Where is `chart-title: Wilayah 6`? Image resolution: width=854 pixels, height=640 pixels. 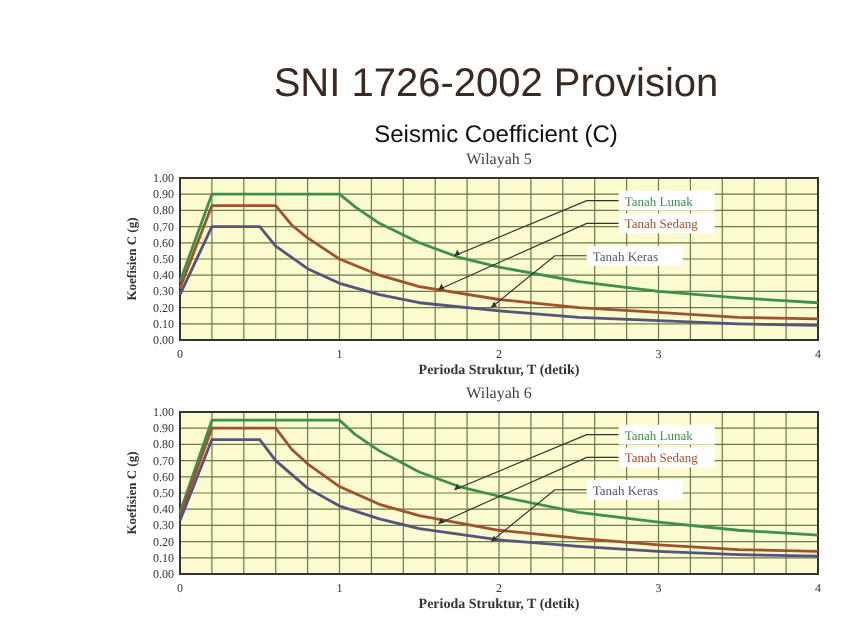 chart-title: Wilayah 6 is located at coordinates (499, 393).